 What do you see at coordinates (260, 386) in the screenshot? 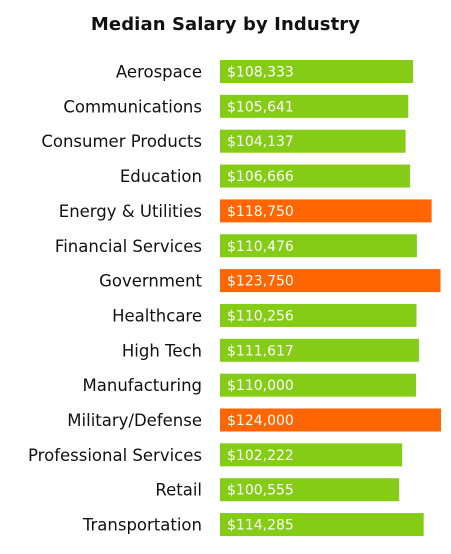
I see `value-label: $110,000` at bounding box center [260, 386].